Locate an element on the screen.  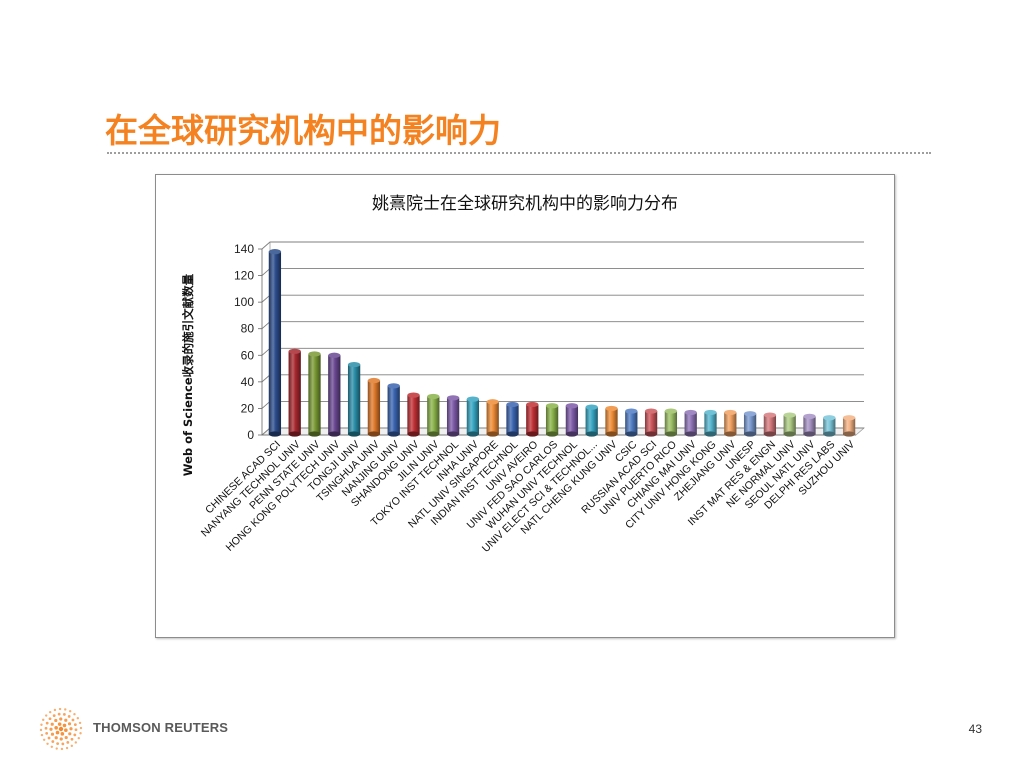
y-tick-label: 40 is located at coordinates (248, 382).